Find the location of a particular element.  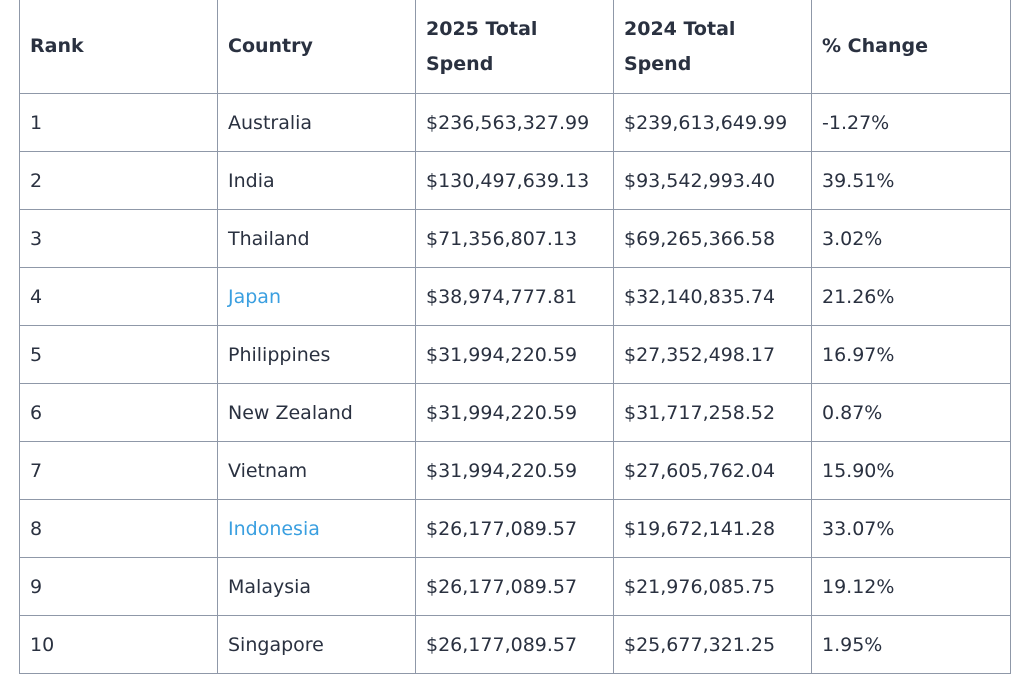

cell-text: $21,976,085.75 is located at coordinates (700, 586).